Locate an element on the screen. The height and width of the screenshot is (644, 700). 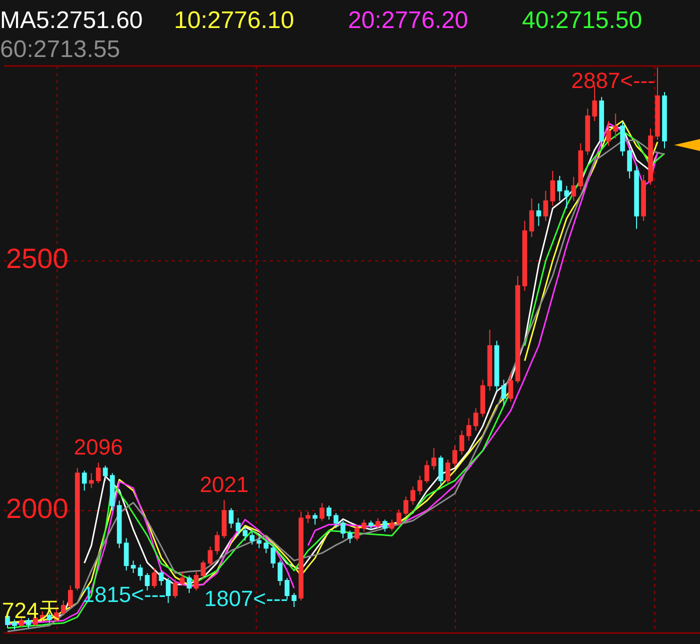
y-tick-label: 2000 is located at coordinates (37, 508).